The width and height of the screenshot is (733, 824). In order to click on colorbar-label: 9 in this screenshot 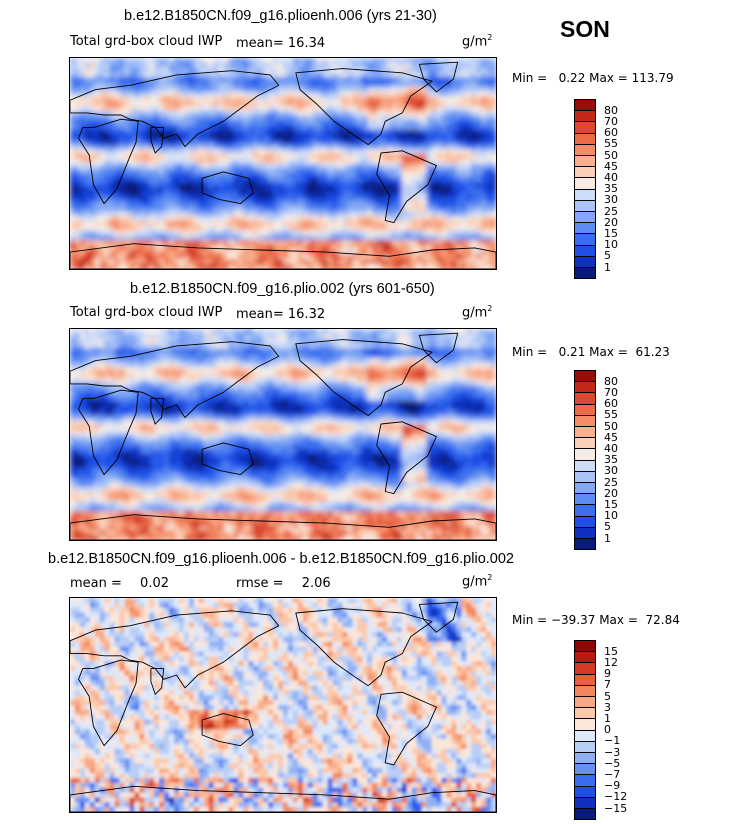, I will do `click(607, 674)`.